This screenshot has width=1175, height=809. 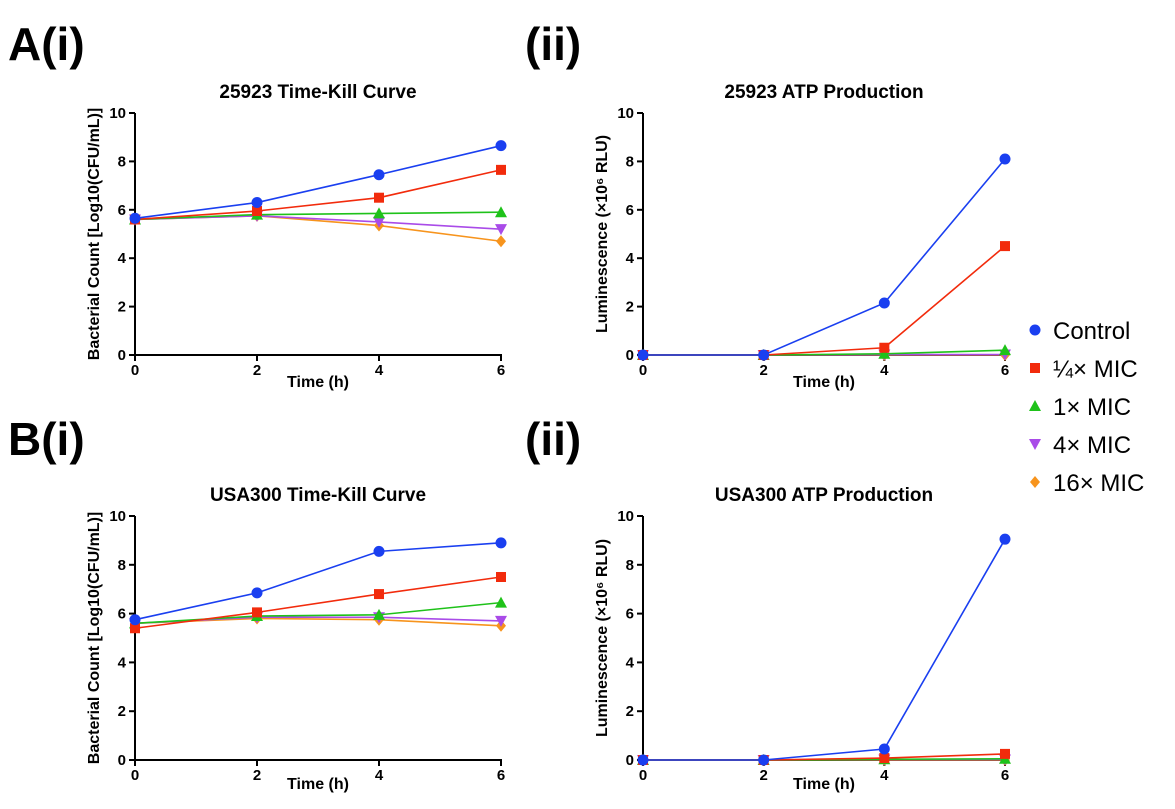 I want to click on chart-title: USA300 ATP Production, so click(x=824, y=495).